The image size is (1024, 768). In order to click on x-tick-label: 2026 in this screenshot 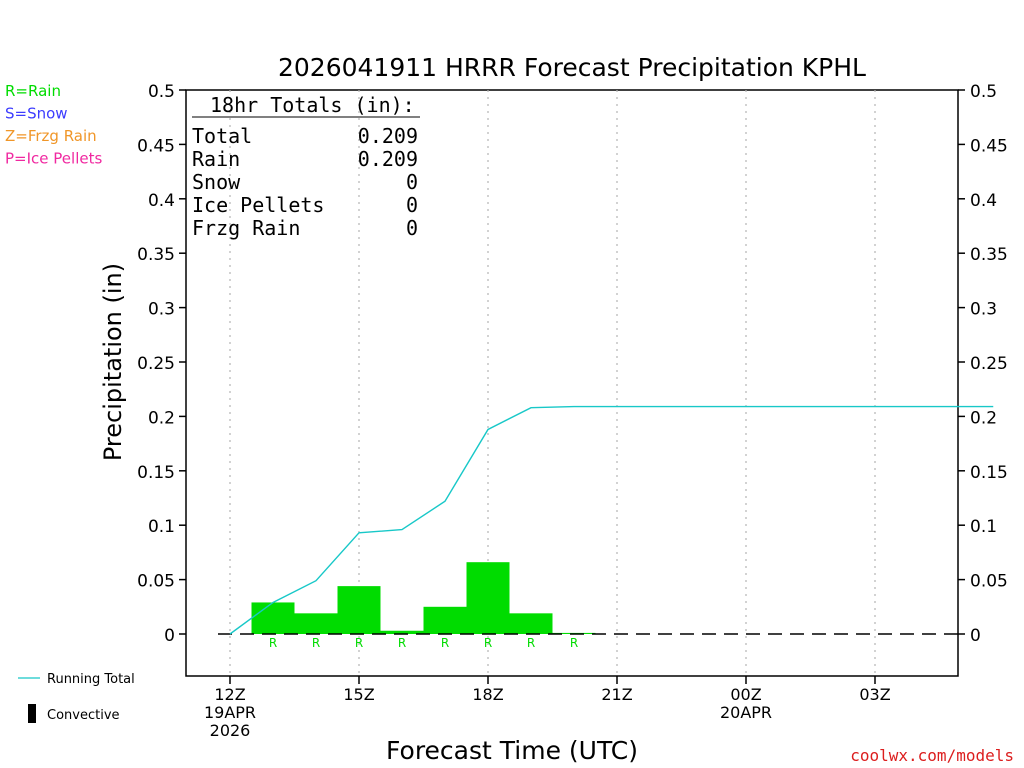, I will do `click(230, 730)`.